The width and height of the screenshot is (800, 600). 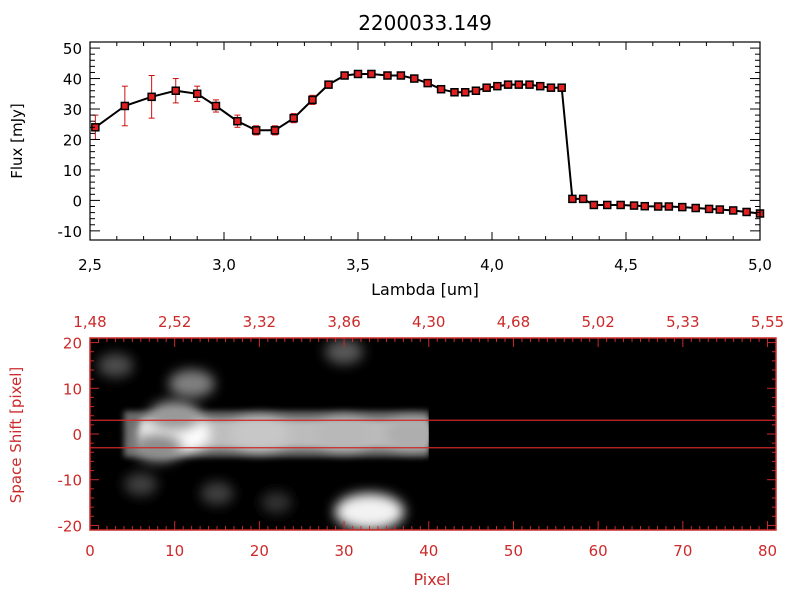 What do you see at coordinates (513, 551) in the screenshot?
I see `pixel-tick-label: 50` at bounding box center [513, 551].